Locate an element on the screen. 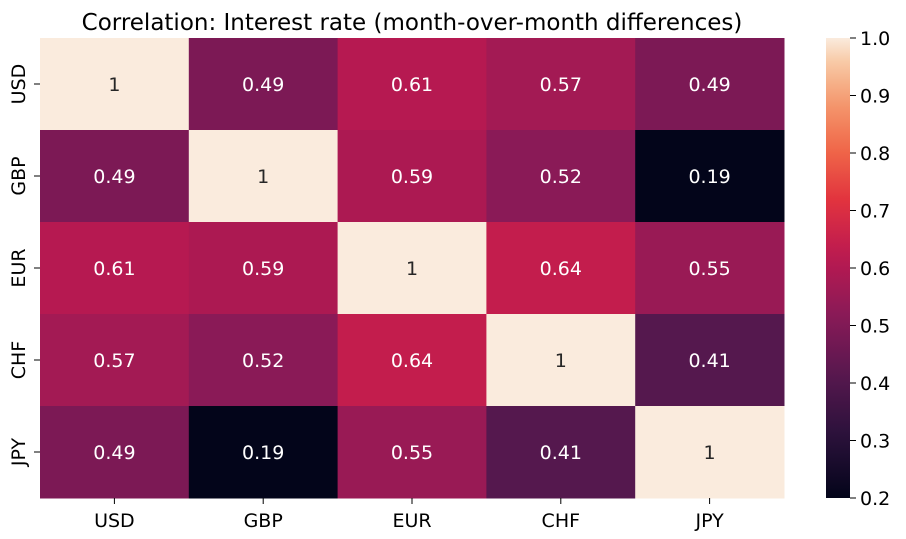 This screenshot has width=906, height=539. colorbar-tick-label: 0.7 is located at coordinates (875, 212).